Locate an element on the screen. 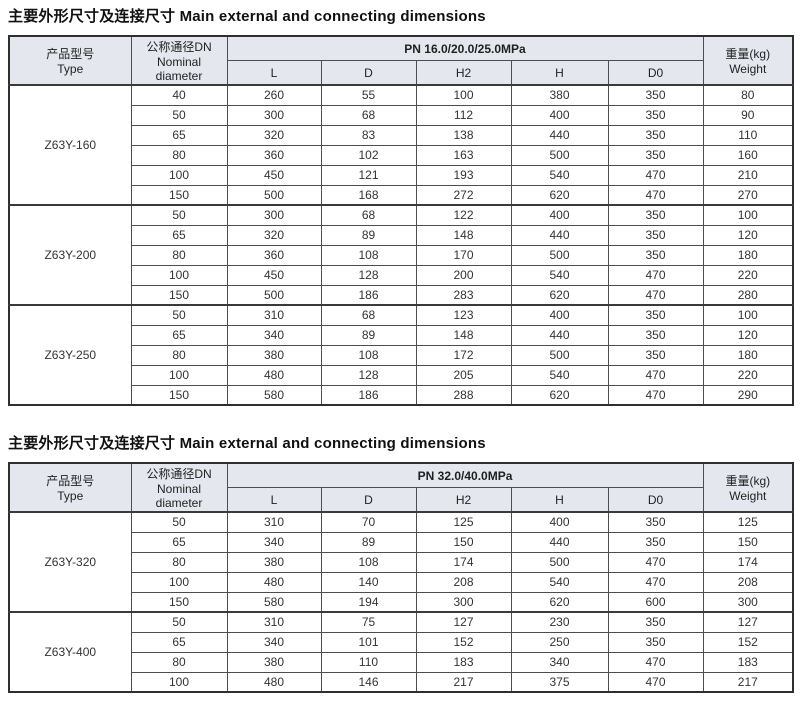 Image resolution: width=800 pixels, height=701 pixels. dn-cell: 50 is located at coordinates (179, 115).